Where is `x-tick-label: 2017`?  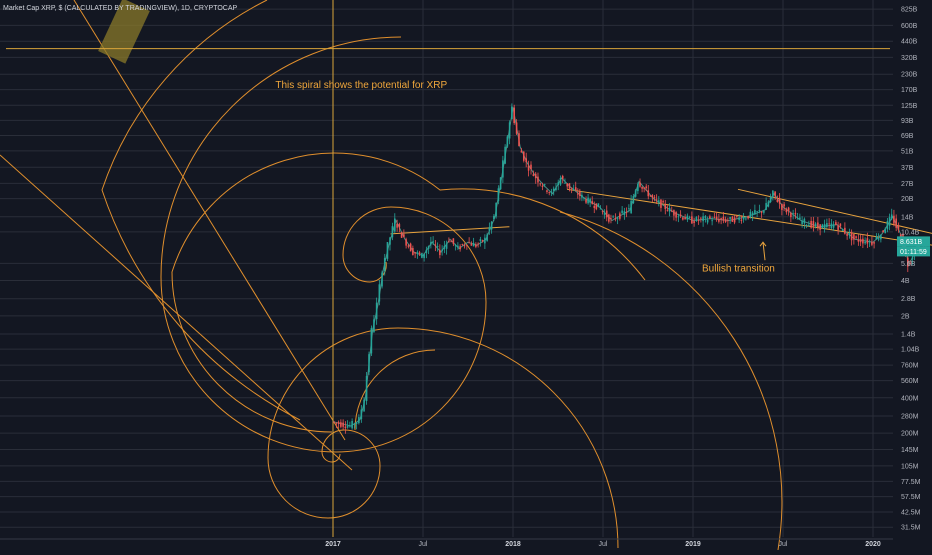
x-tick-label: 2017 is located at coordinates (333, 544).